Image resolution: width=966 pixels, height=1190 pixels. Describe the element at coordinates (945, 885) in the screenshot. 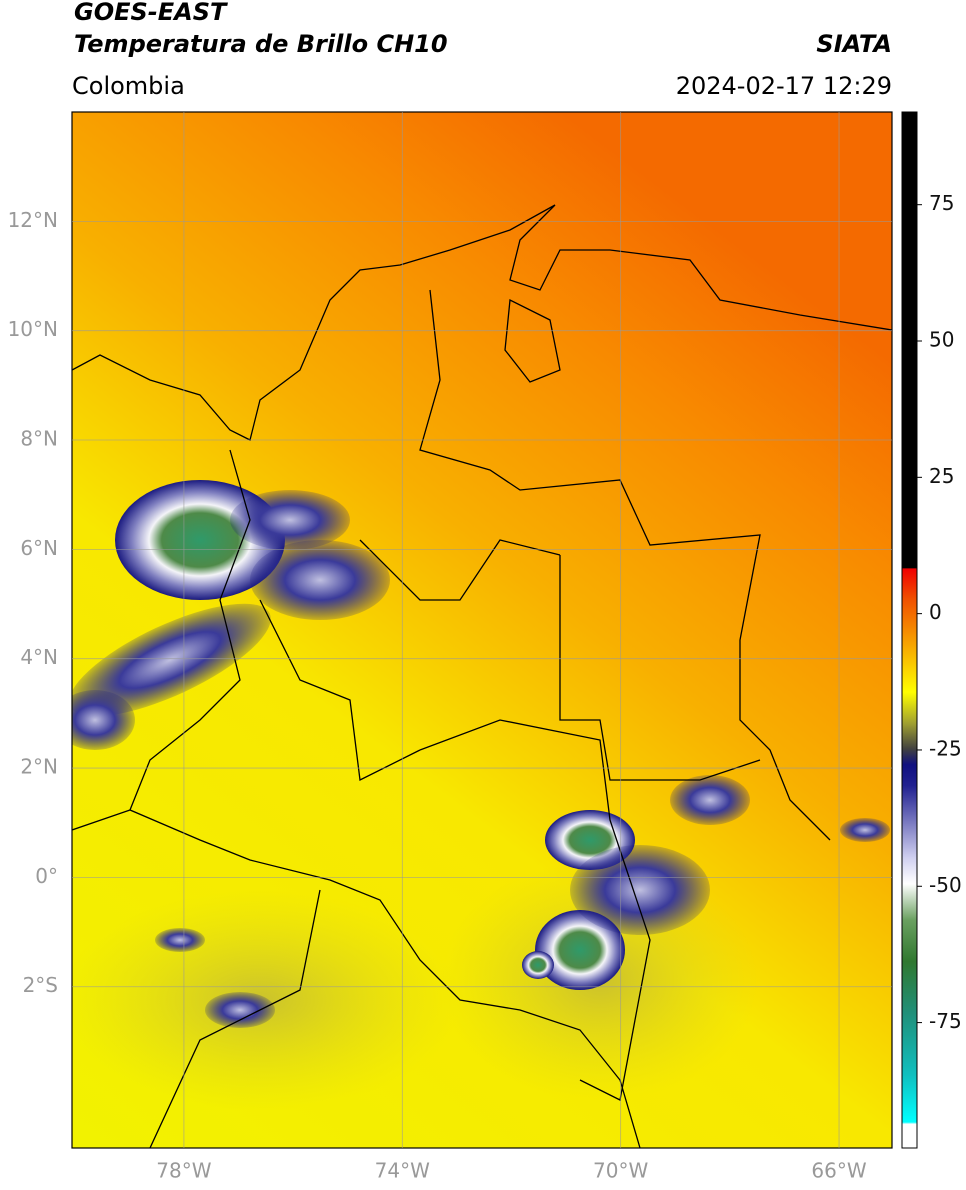

I see `colorbar-tick-label: -50` at that location.